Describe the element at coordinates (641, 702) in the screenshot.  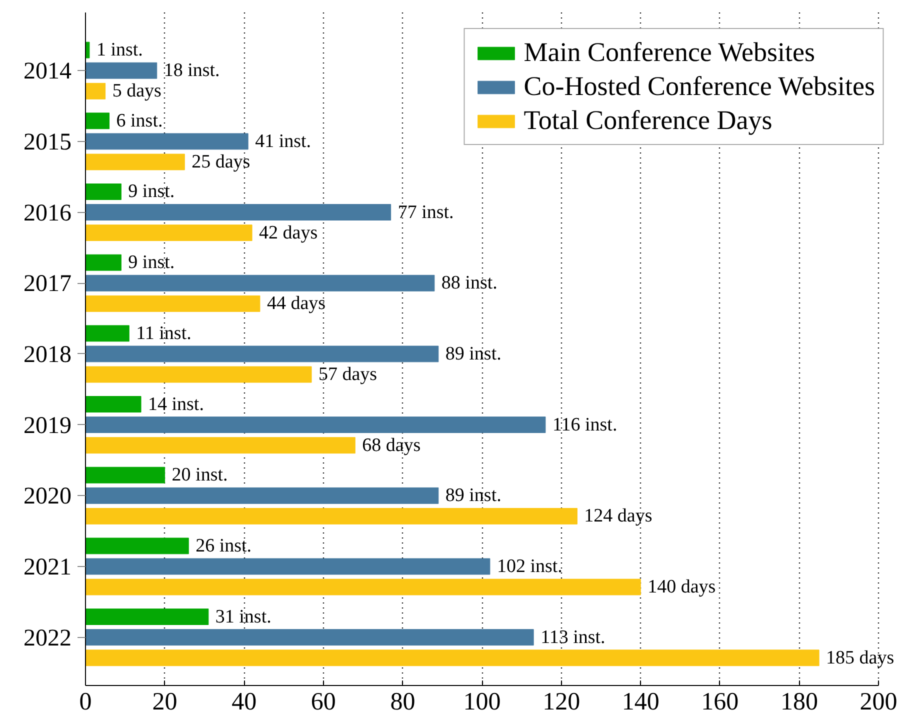
I see `x-tick-label: 140` at that location.